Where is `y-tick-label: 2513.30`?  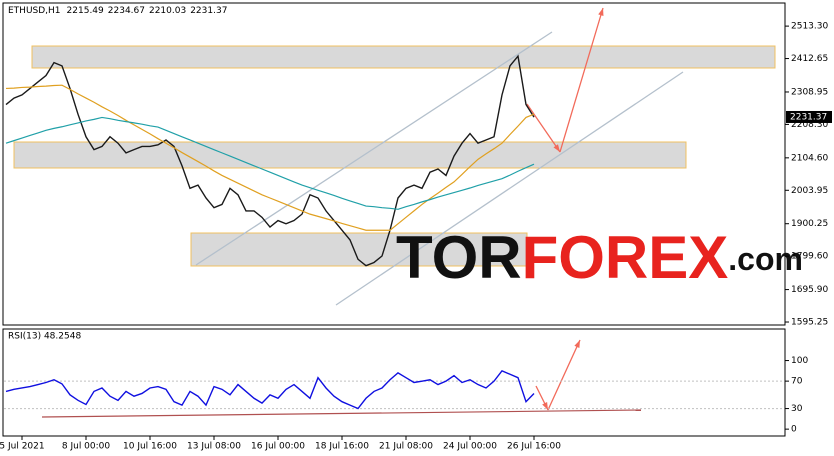 y-tick-label: 2513.30 is located at coordinates (809, 27).